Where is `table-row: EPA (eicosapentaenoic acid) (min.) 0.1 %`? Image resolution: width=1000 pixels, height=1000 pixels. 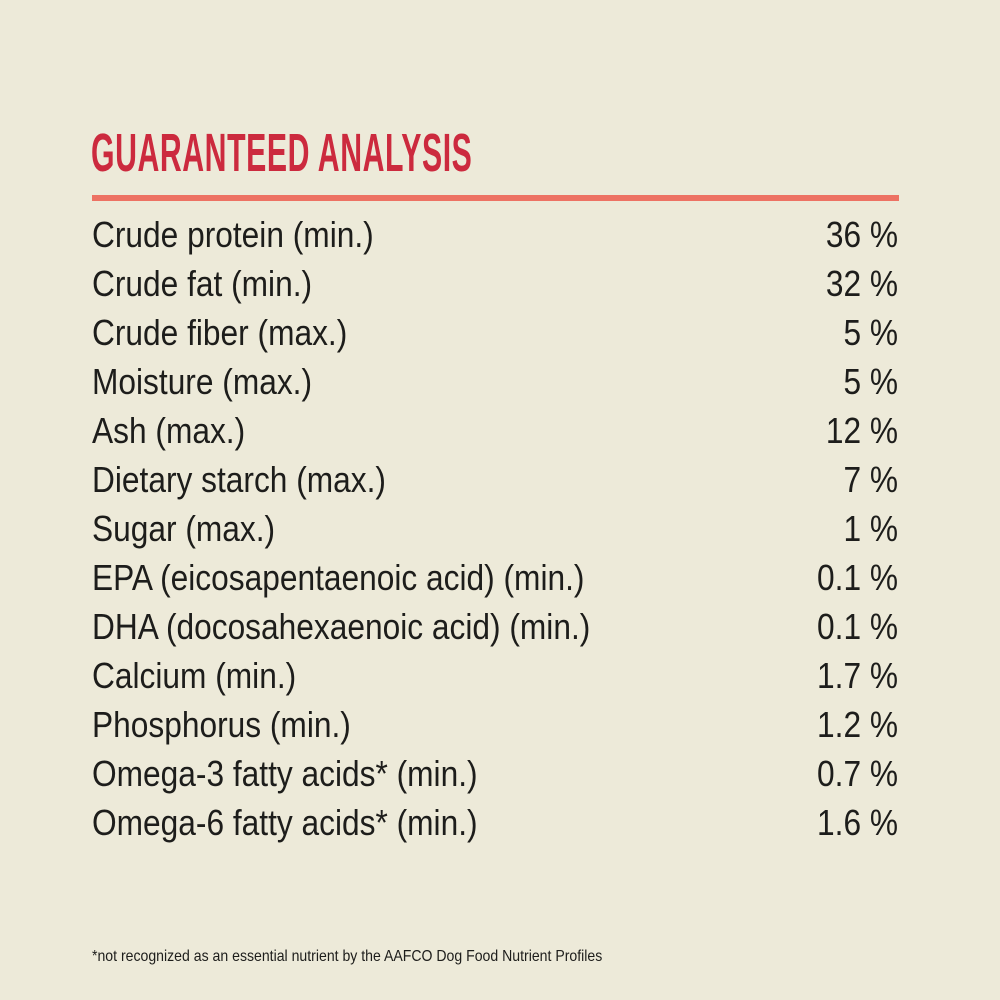 table-row: EPA (eicosapentaenoic acid) (min.) 0.1 % is located at coordinates (495, 577).